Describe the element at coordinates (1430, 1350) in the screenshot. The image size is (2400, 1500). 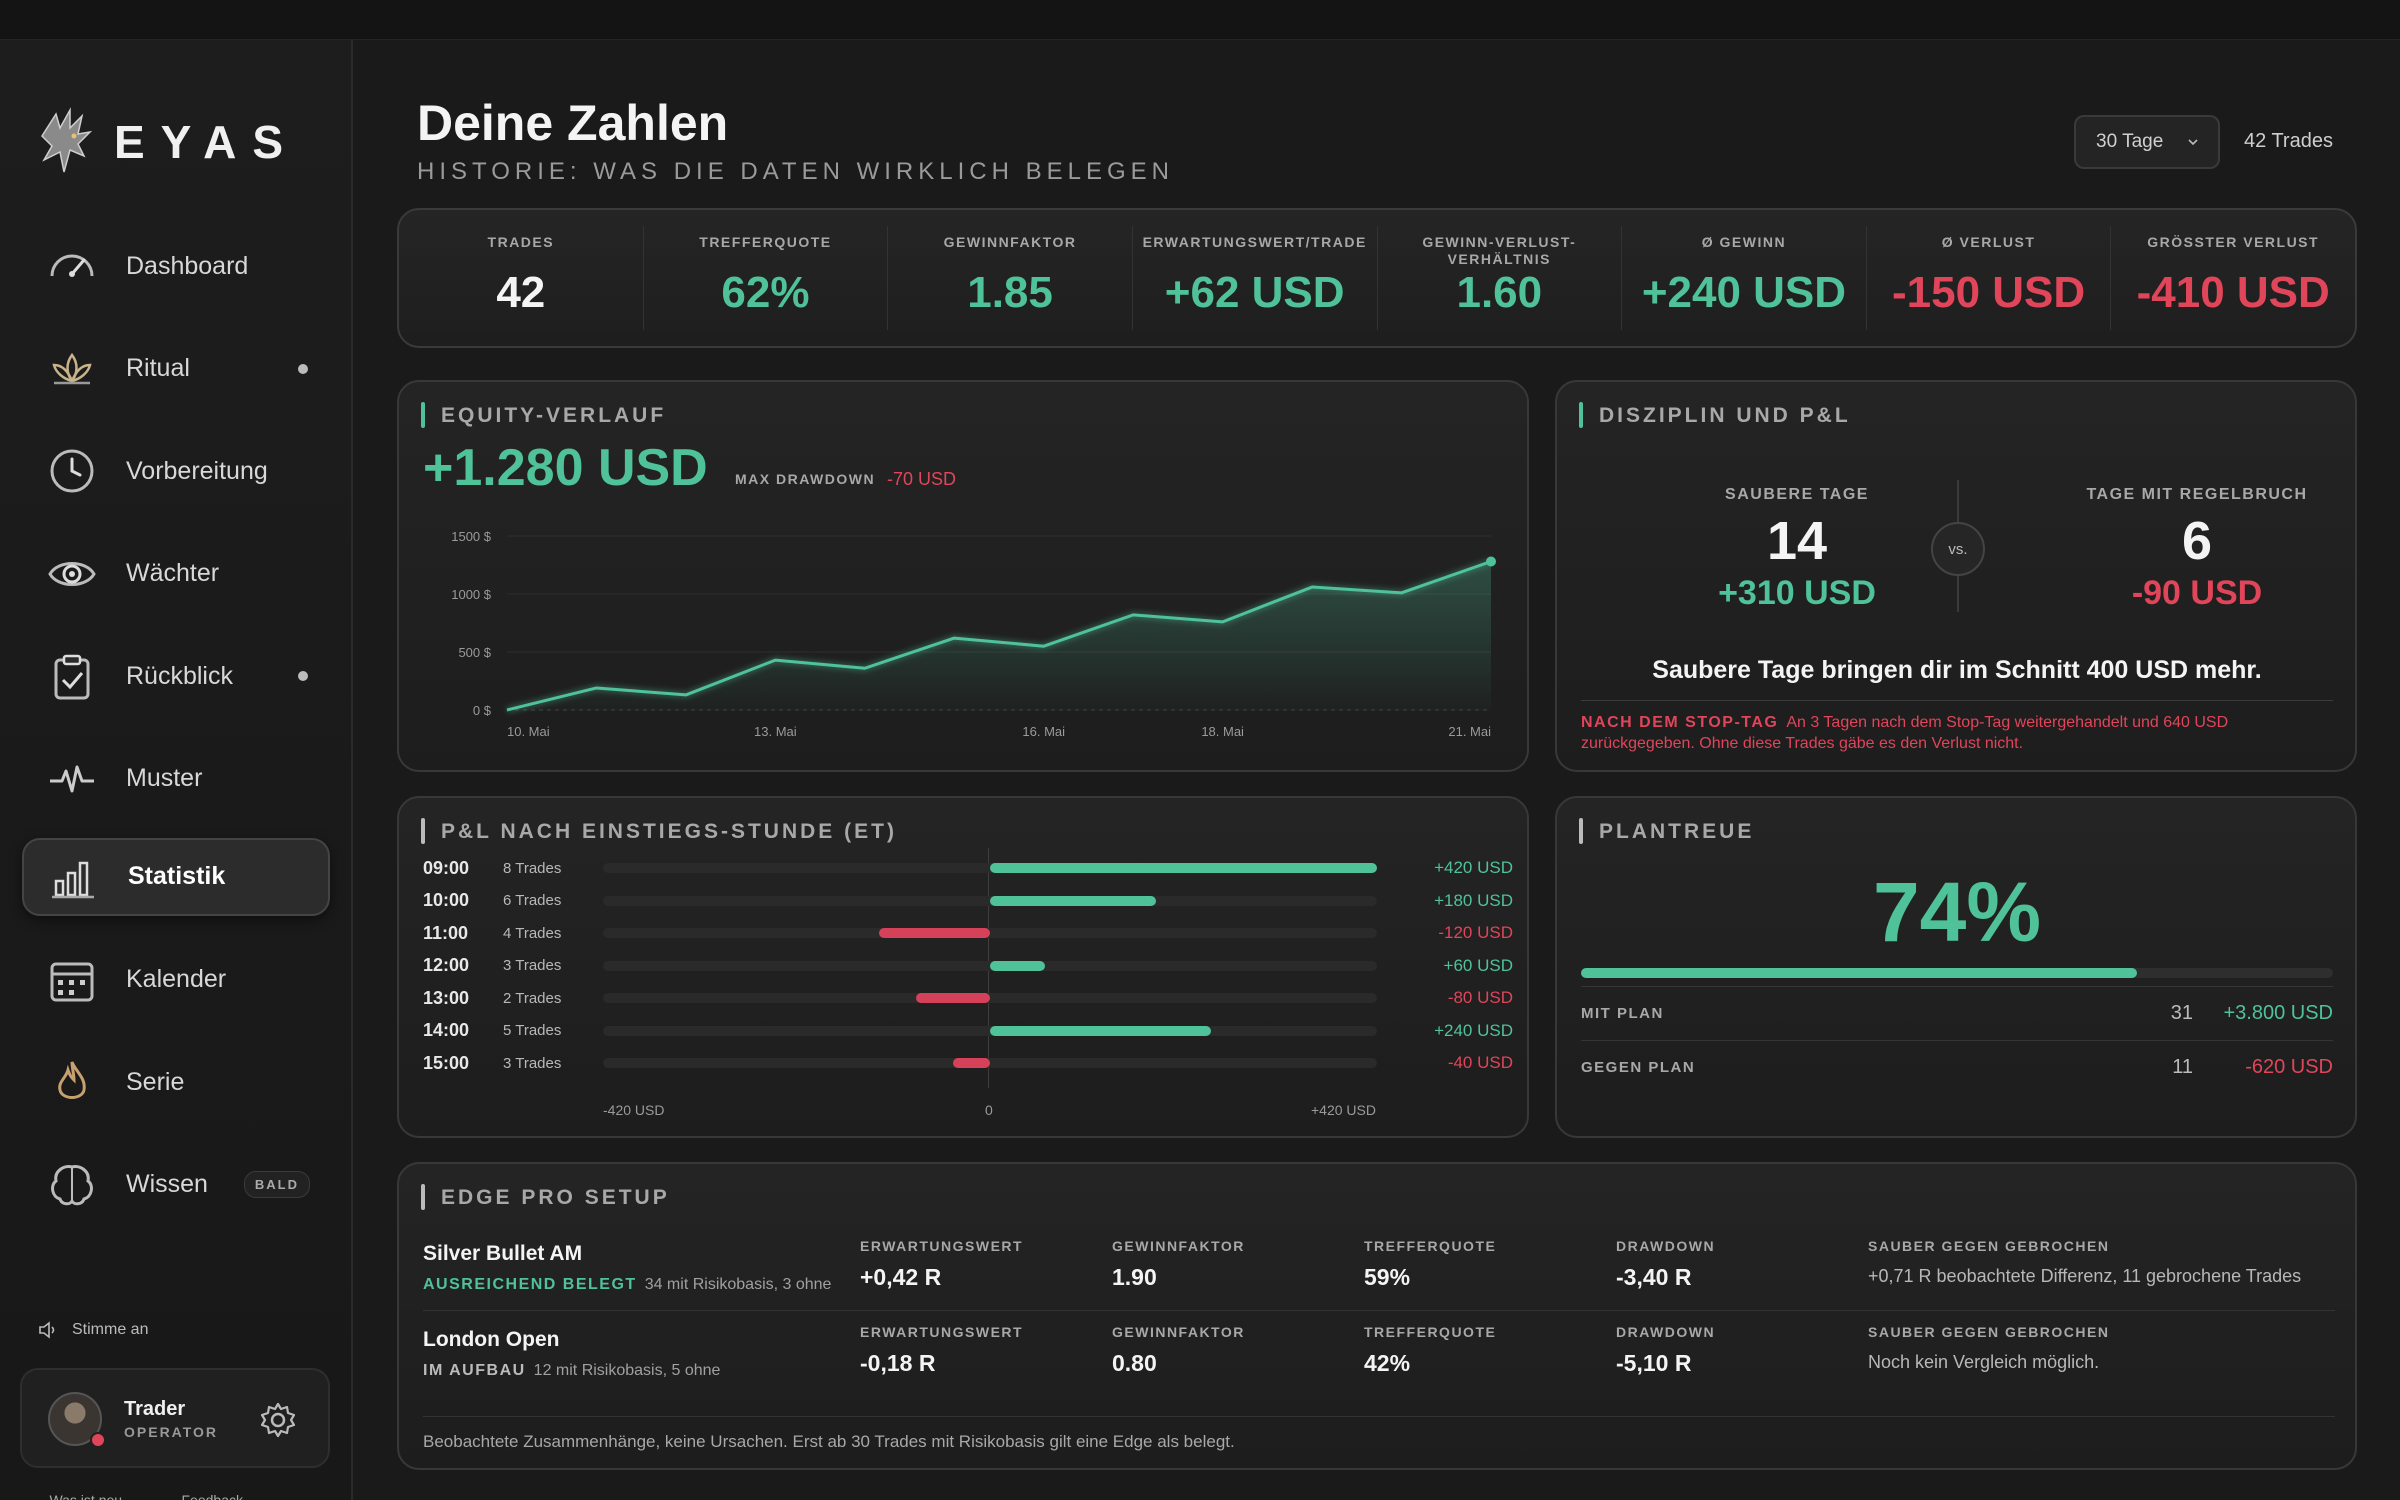
I see `metric-hit-rate: TREFFERQUOTE 42%` at that location.